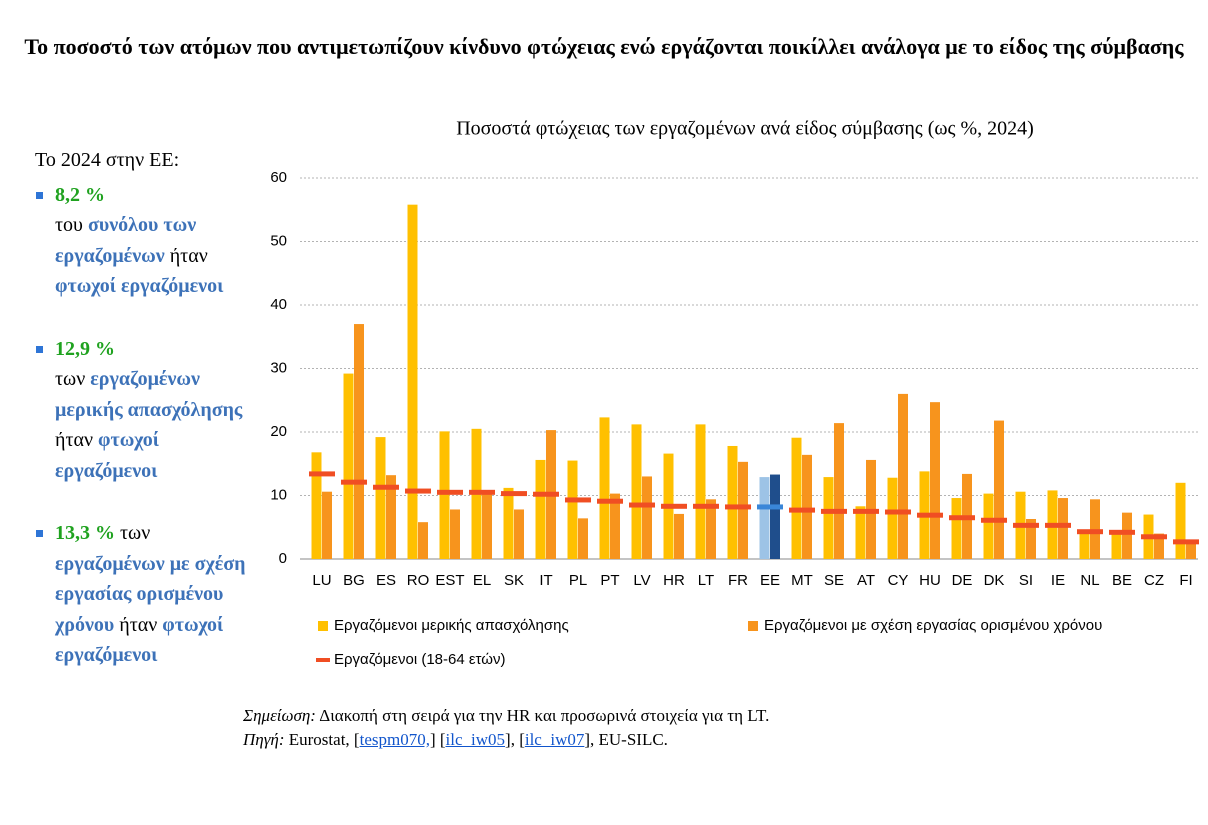  What do you see at coordinates (834, 580) in the screenshot?
I see `x-tick-label: SE` at bounding box center [834, 580].